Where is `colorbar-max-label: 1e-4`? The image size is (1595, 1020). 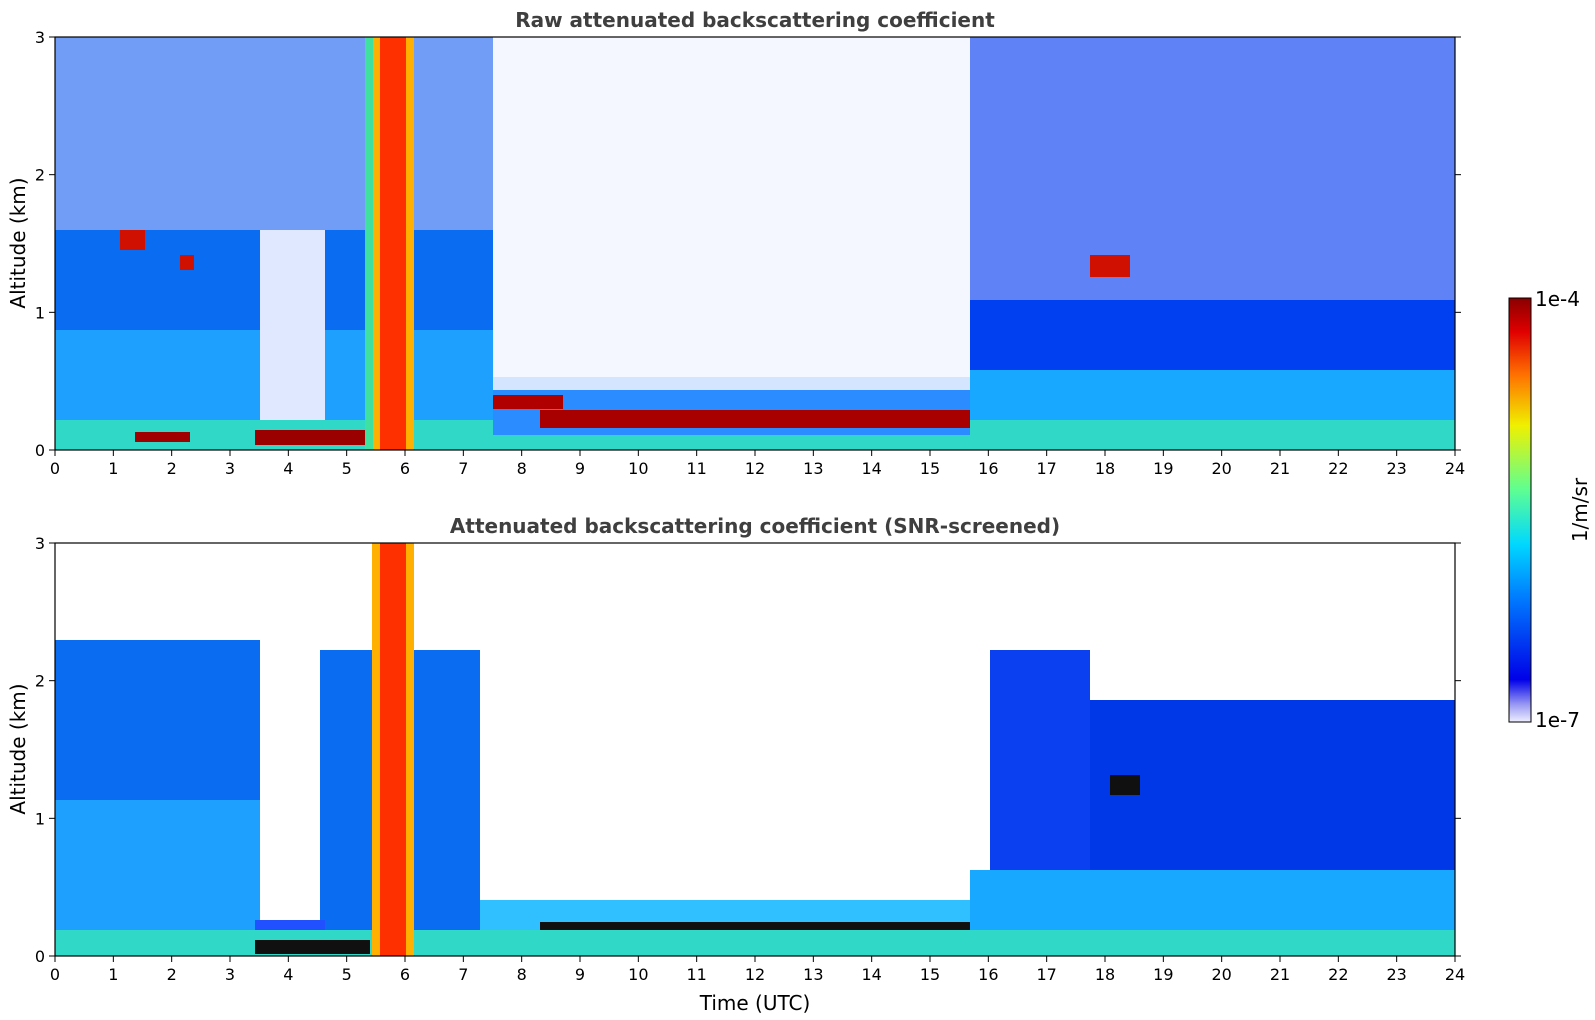 colorbar-max-label: 1e-4 is located at coordinates (1557, 299).